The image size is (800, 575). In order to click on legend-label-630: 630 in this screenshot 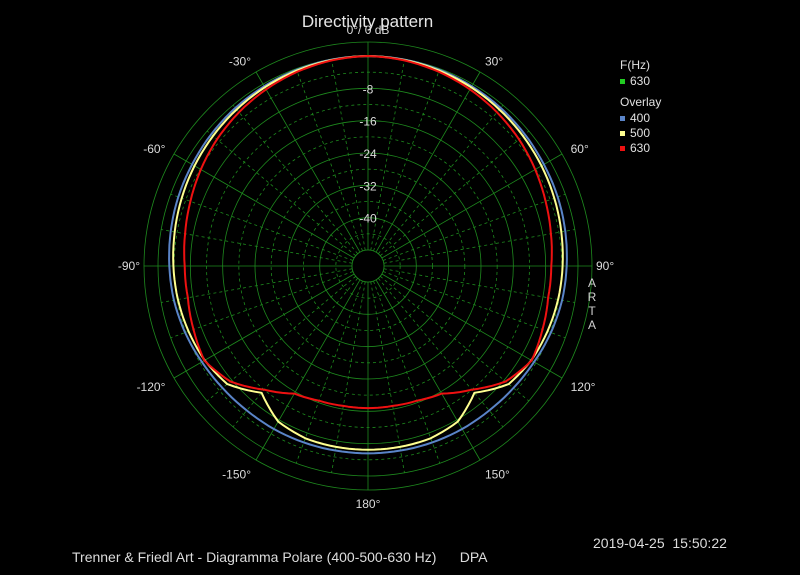, I will do `click(640, 148)`.